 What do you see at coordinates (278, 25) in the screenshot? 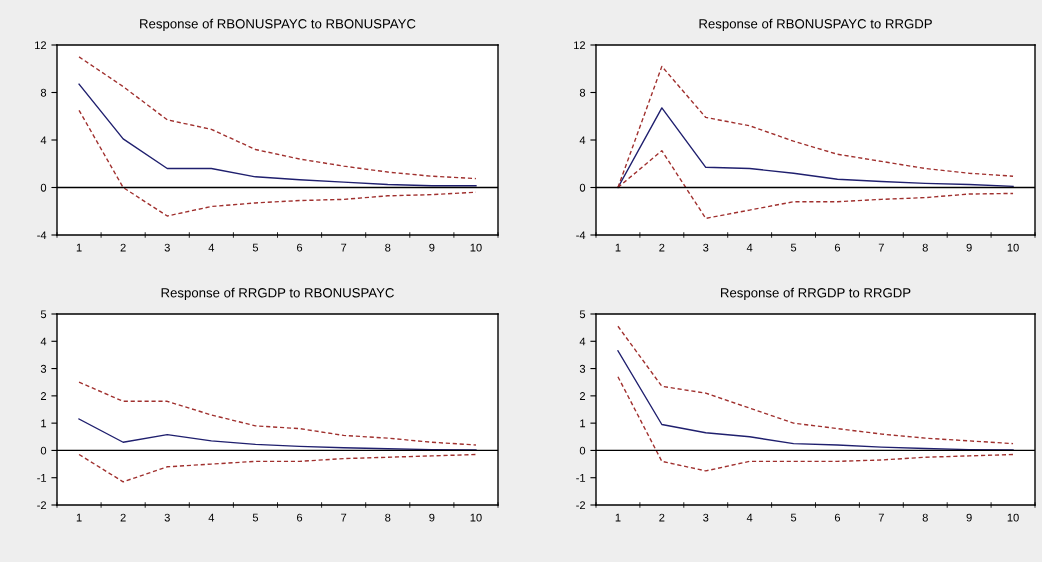
I see `chart-title: Response of RBONUSPAYC to RBONUSPAYC` at bounding box center [278, 25].